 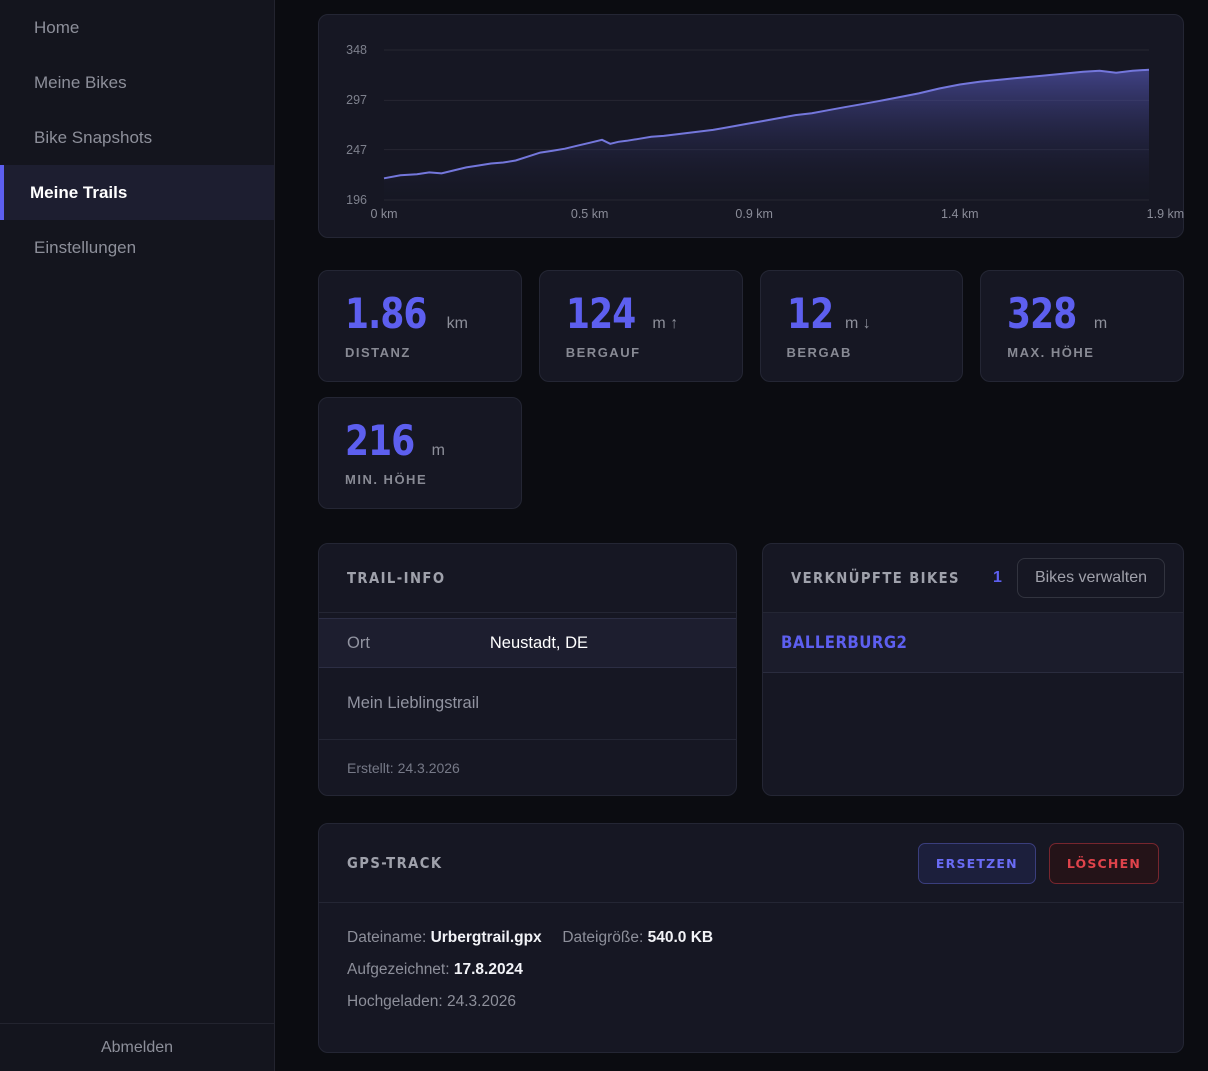 I want to click on stat-value: 124, so click(x=600, y=313).